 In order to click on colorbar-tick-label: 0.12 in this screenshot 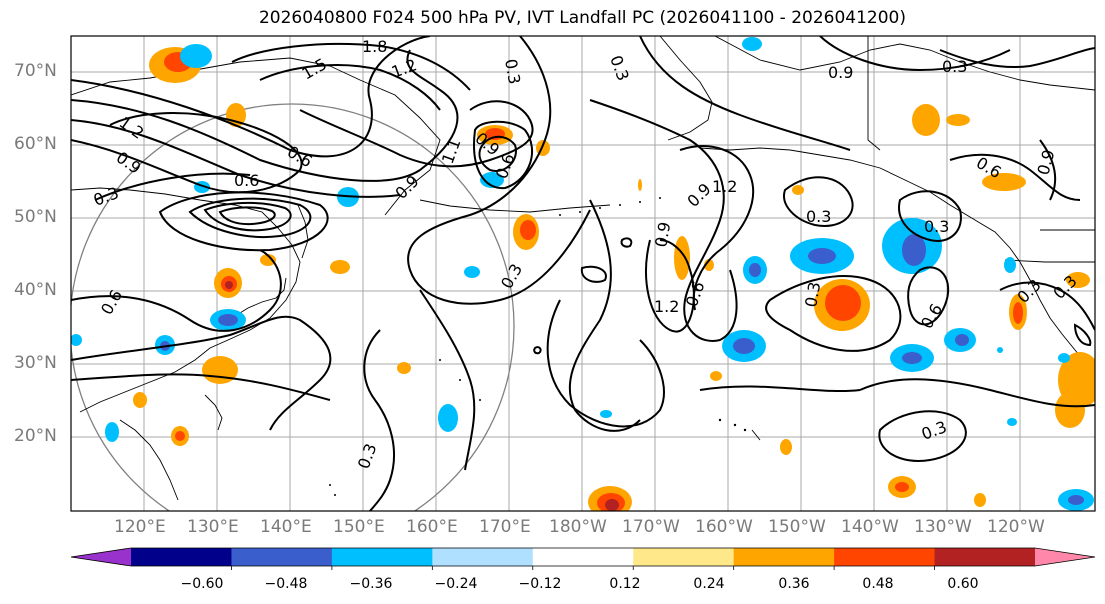, I will do `click(625, 584)`.